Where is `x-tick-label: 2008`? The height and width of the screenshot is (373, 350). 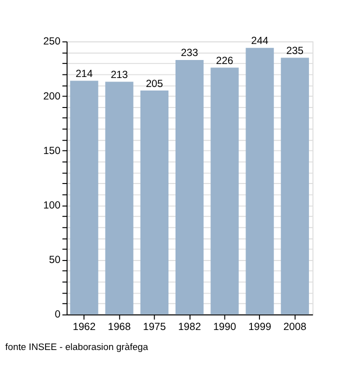 x-tick-label: 2008 is located at coordinates (295, 327).